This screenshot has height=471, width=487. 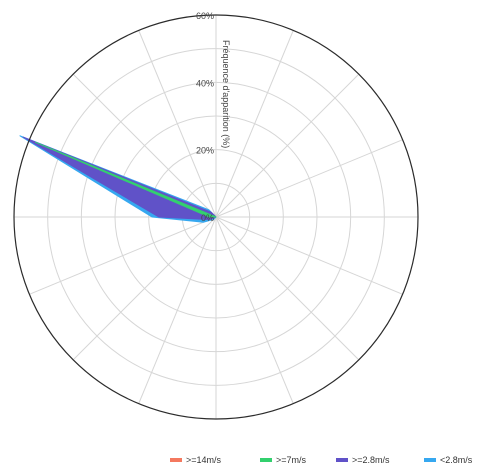 I want to click on radial-axis-title: Fréquence d'apparition (%), so click(x=226, y=94).